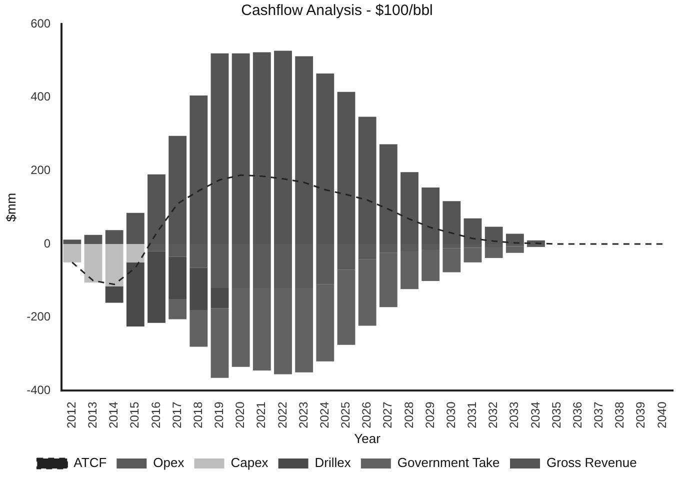 The width and height of the screenshot is (680, 480). What do you see at coordinates (451, 414) in the screenshot?
I see `x-tick-label: 2030` at bounding box center [451, 414].